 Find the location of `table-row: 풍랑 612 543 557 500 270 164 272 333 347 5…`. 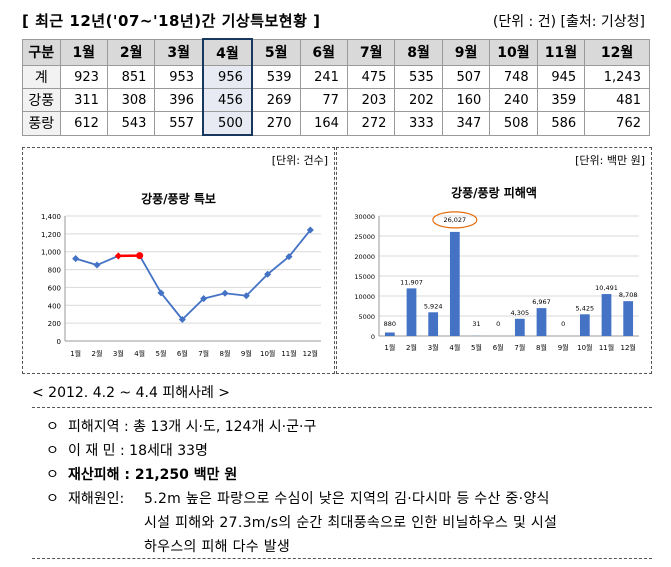

table-row: 풍랑 612 543 557 500 270 164 272 333 347 5… is located at coordinates (336, 123).